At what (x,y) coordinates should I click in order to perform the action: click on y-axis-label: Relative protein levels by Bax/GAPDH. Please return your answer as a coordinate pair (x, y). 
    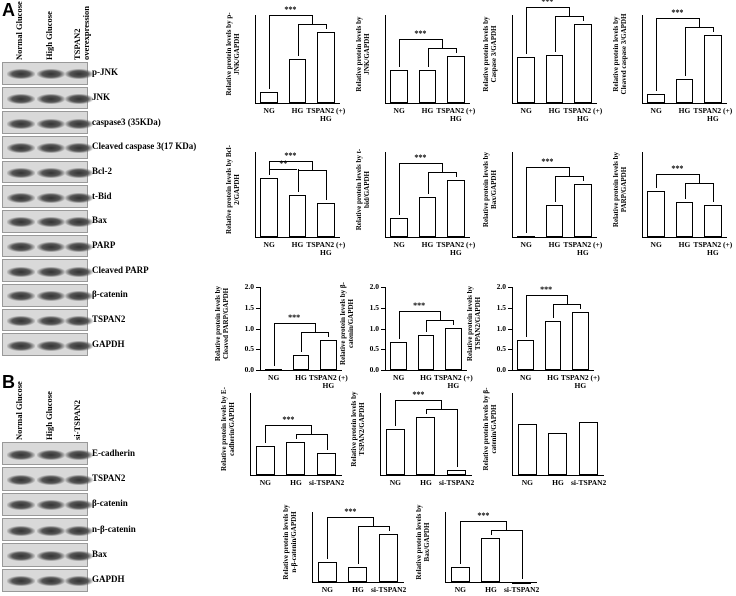
    Looking at the image, I should click on (490, 189).